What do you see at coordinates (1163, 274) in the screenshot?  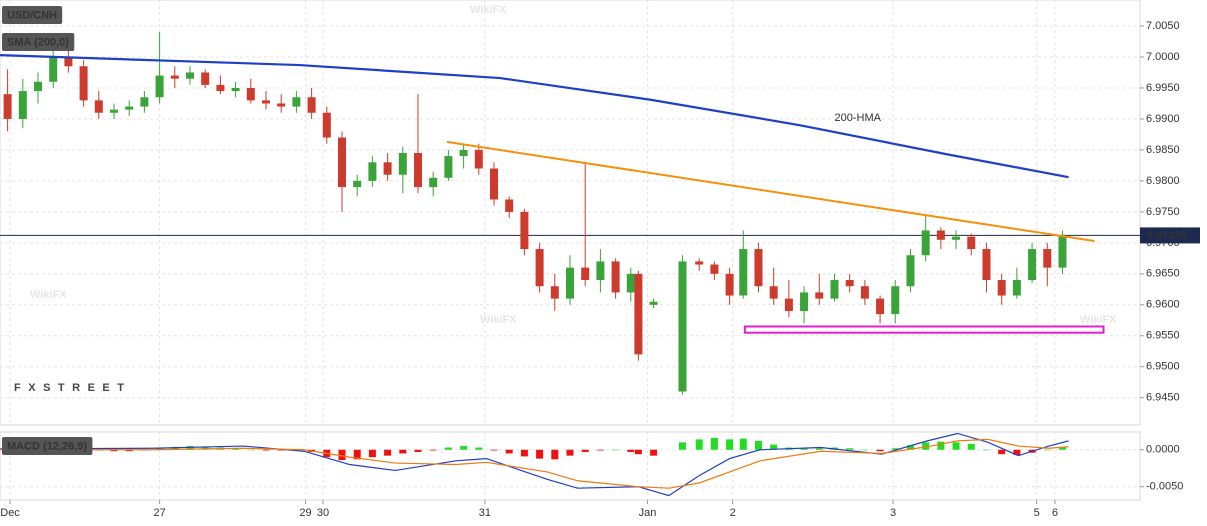 I see `y-tick-label: 6.9650` at bounding box center [1163, 274].